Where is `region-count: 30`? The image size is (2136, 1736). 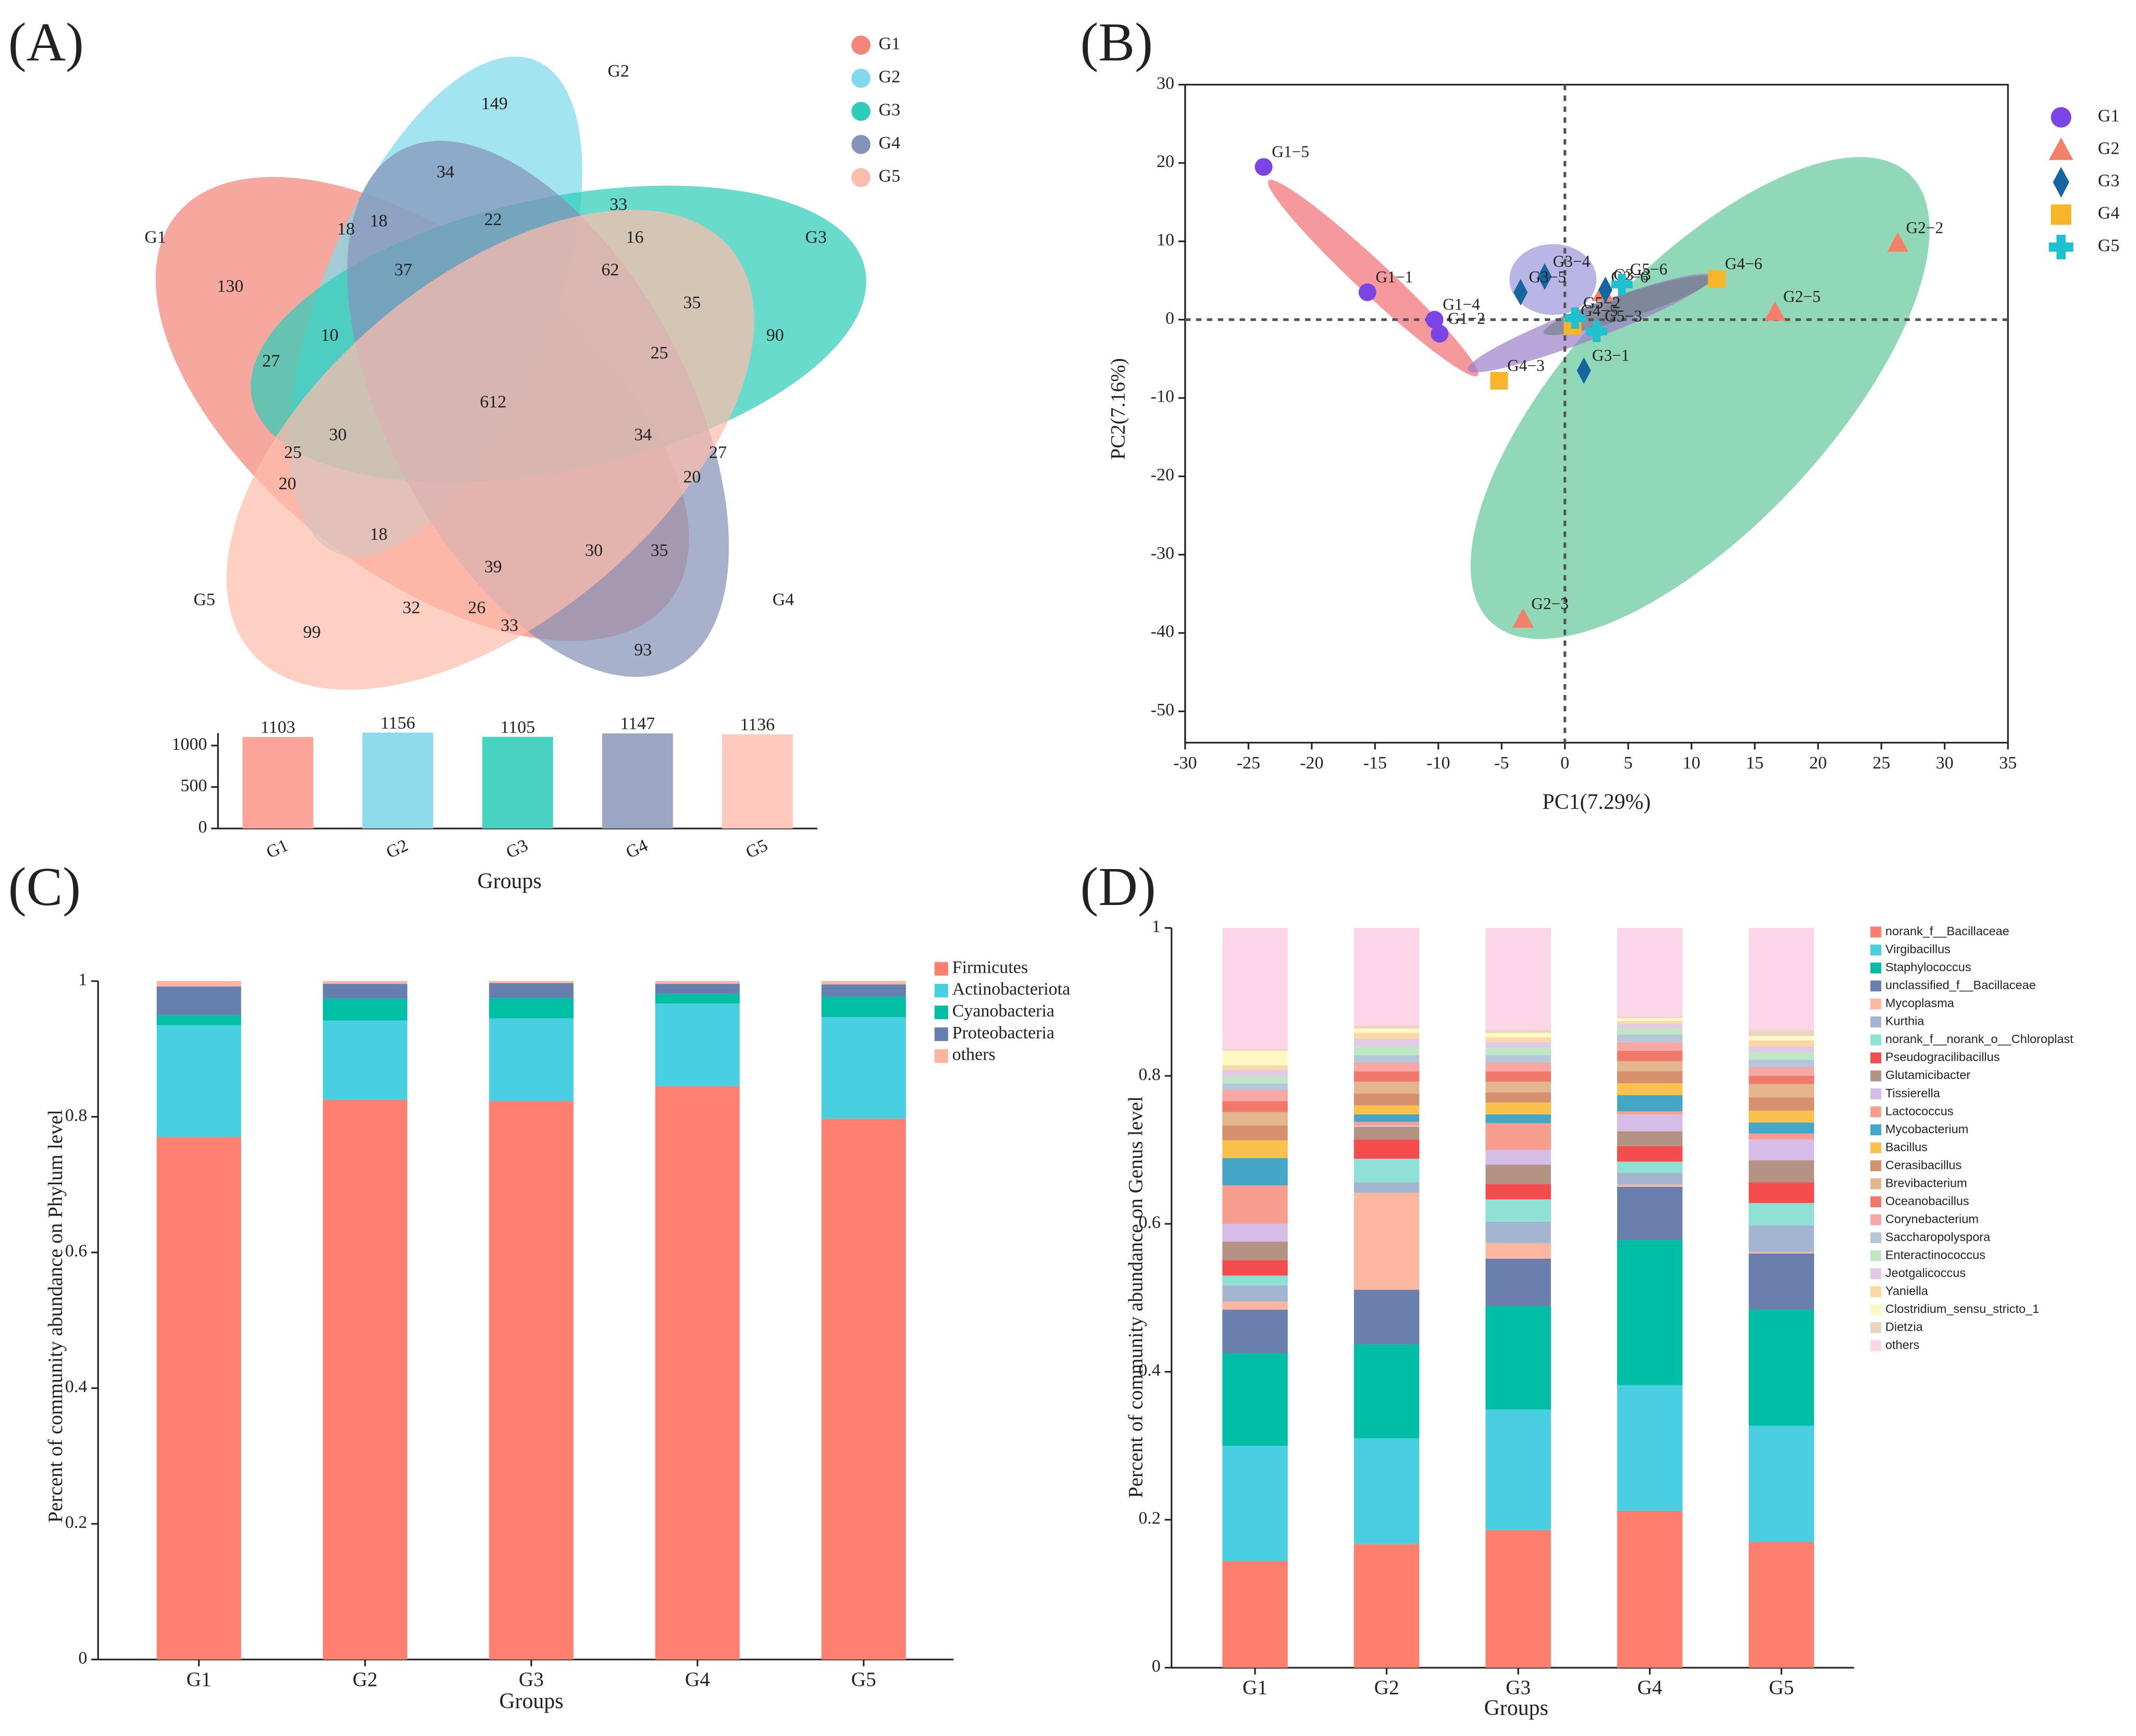 region-count: 30 is located at coordinates (337, 435).